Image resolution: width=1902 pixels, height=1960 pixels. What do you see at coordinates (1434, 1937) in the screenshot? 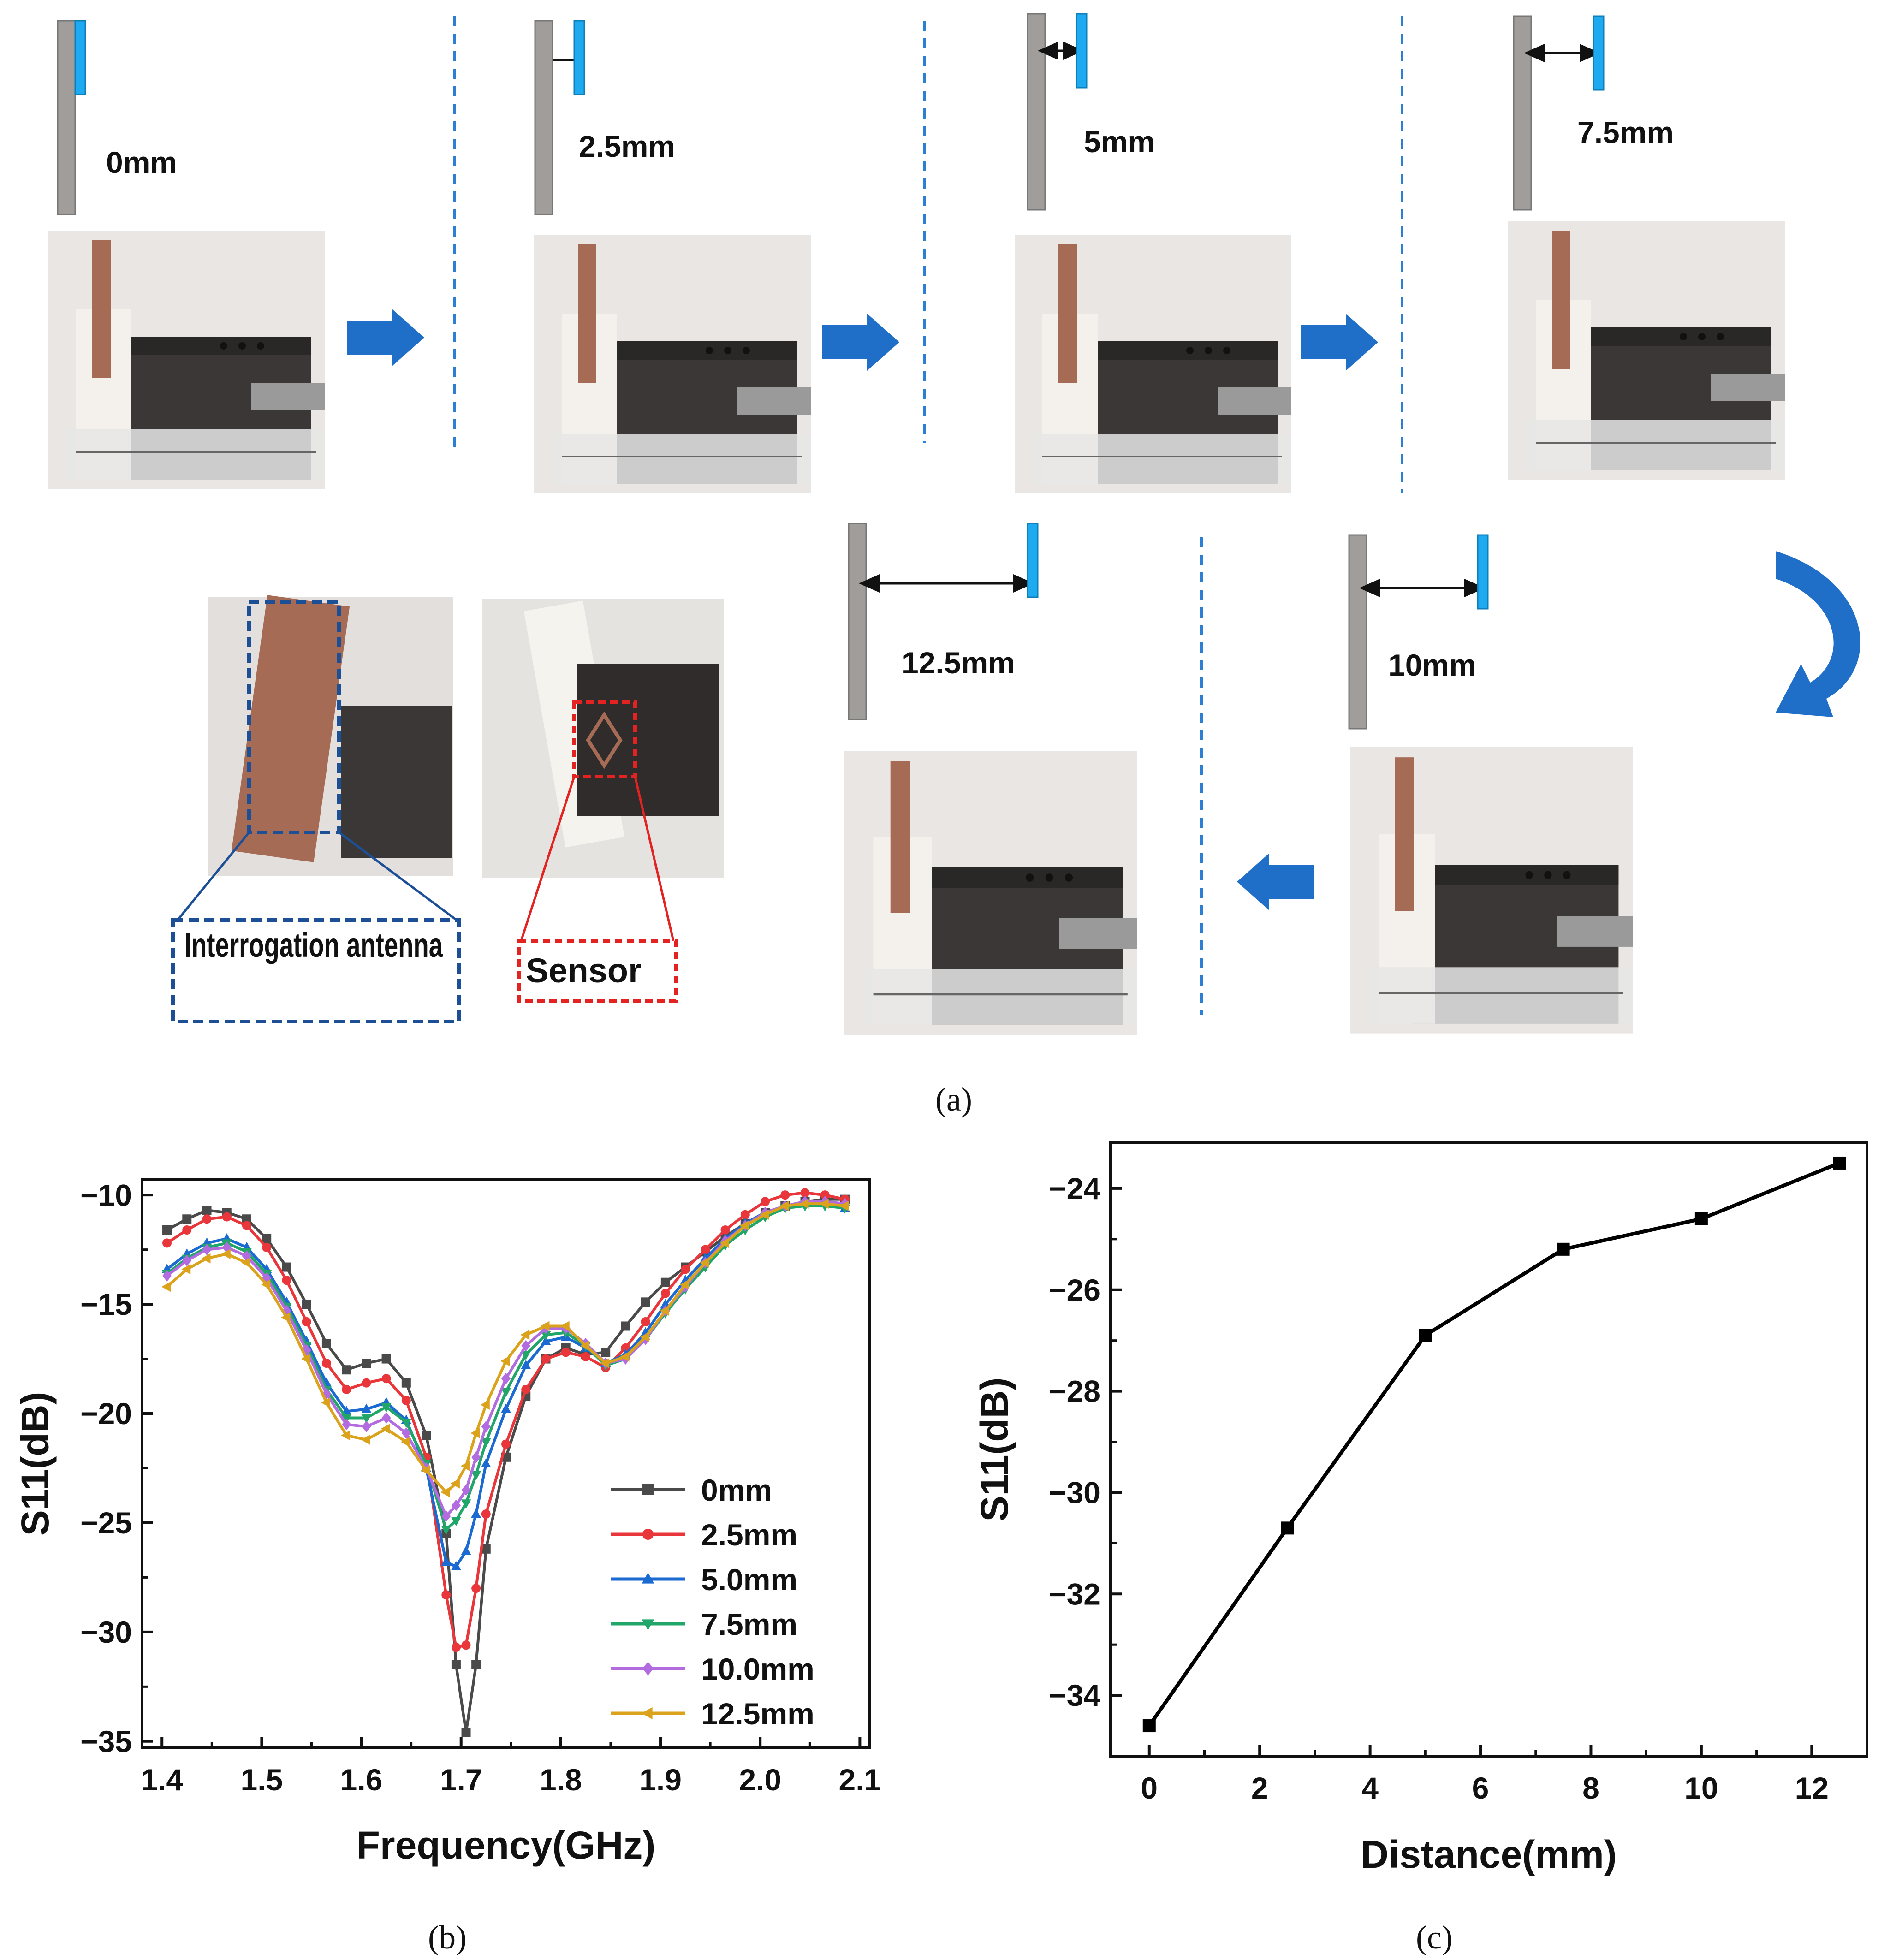
I see `caption-c: (c)` at bounding box center [1434, 1937].